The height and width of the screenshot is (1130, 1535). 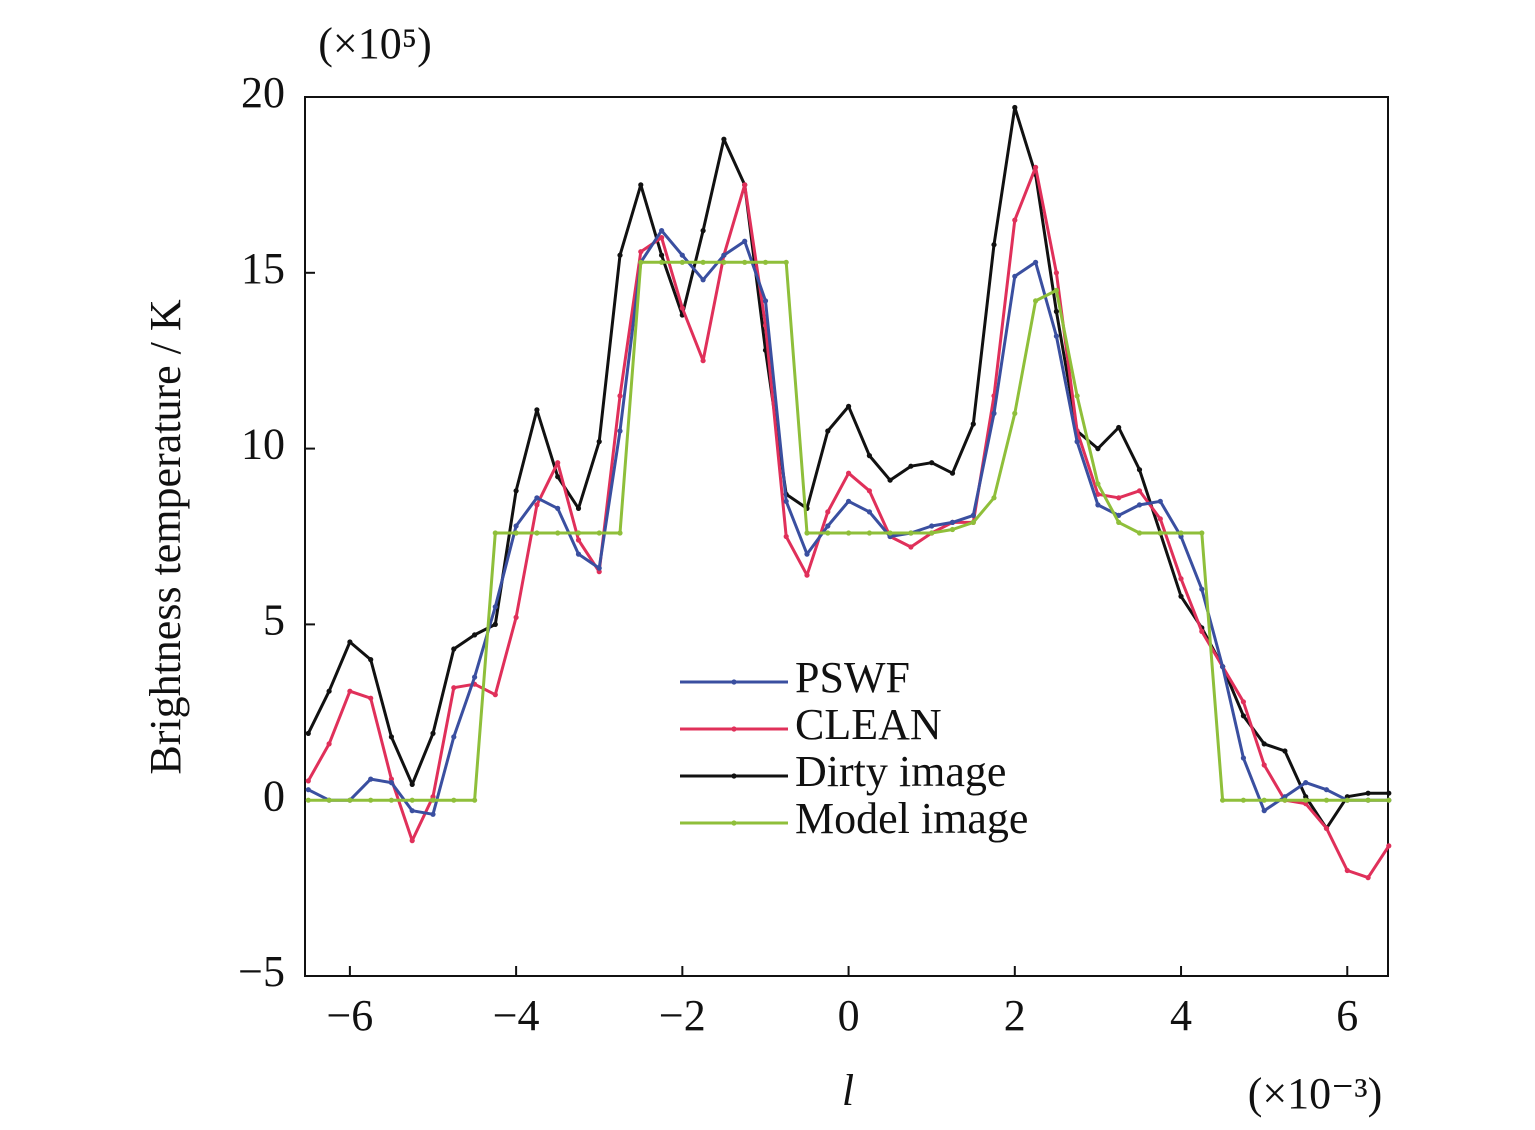 I want to click on y-tick-label: 15, so click(x=263, y=268).